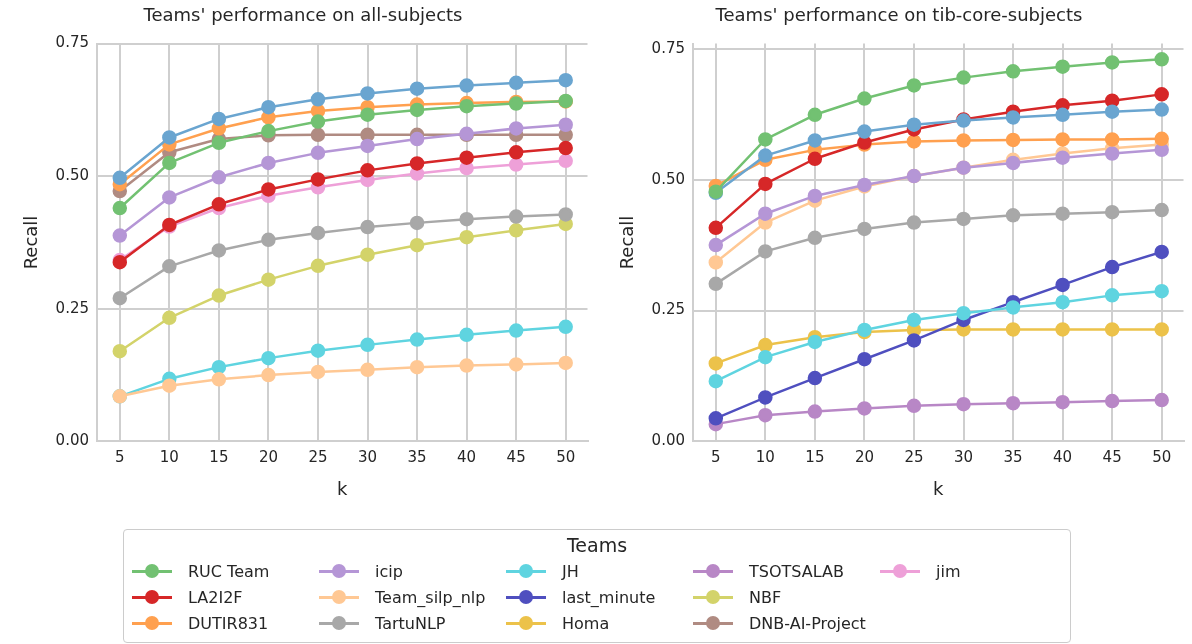 This screenshot has width=1192, height=644. What do you see at coordinates (898, 15) in the screenshot?
I see `chart-title: Teams' performance on tib-core-subjects` at bounding box center [898, 15].